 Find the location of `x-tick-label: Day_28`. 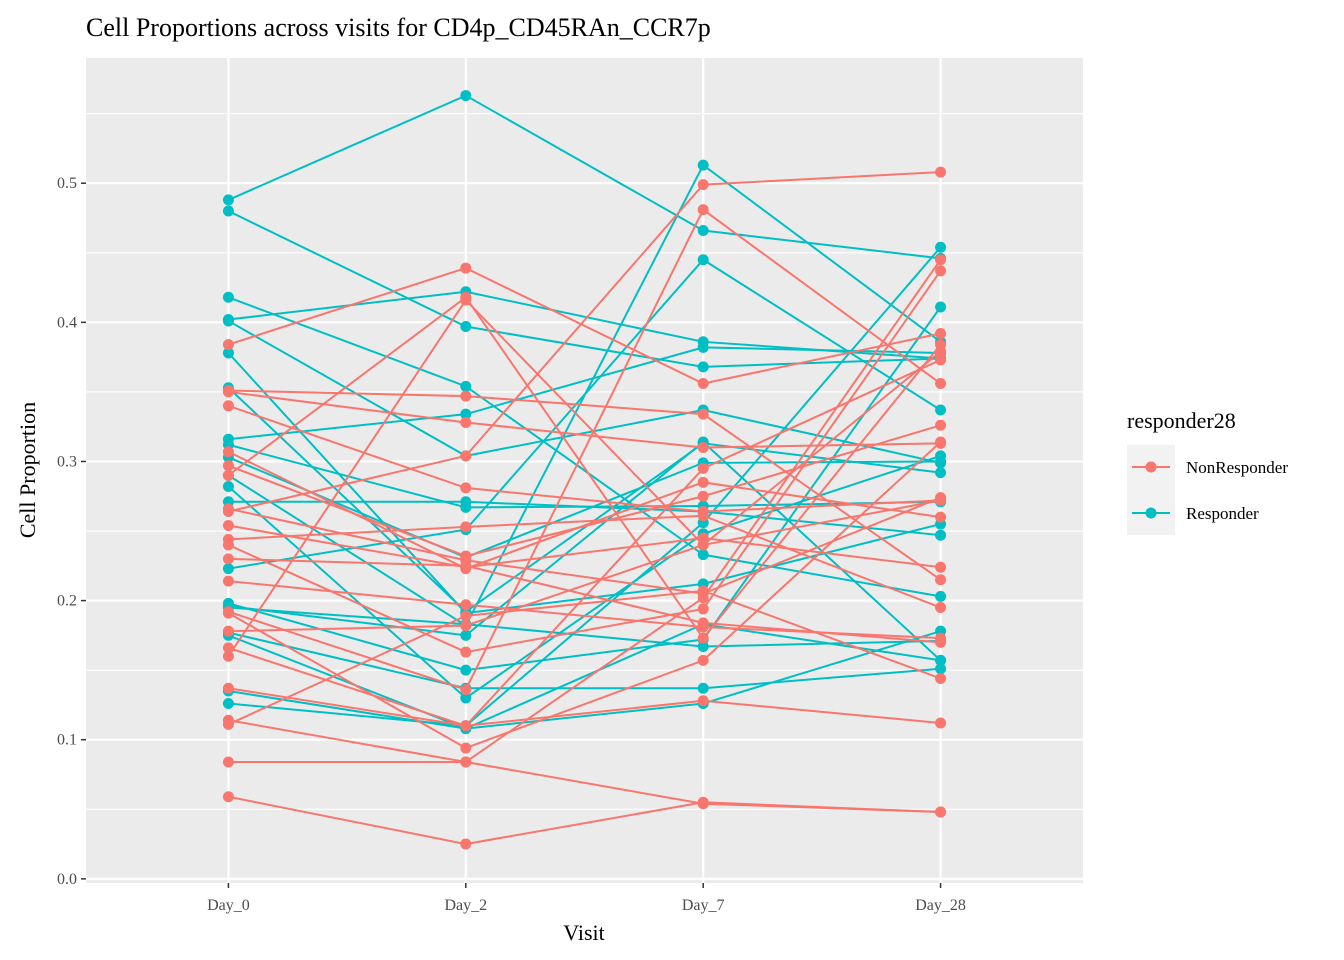

x-tick-label: Day_28 is located at coordinates (940, 905).